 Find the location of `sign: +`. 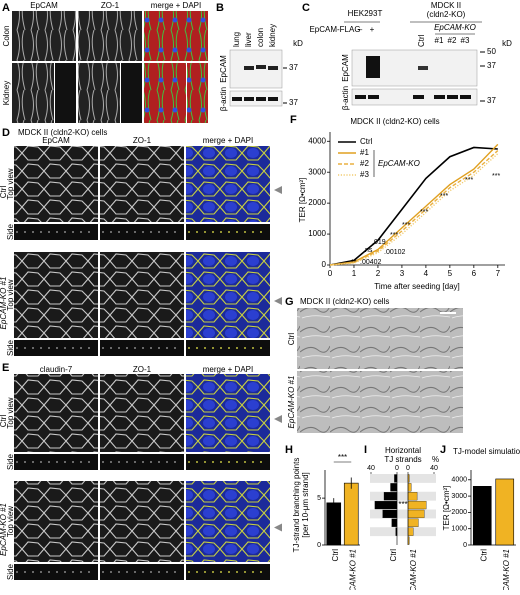

sign: + is located at coordinates (372, 29).